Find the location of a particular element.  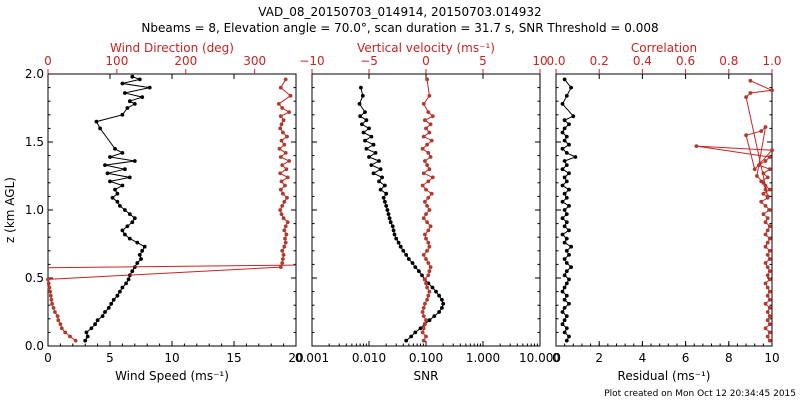

left-x-axis-label: Wind Speed (ms⁻¹) is located at coordinates (172, 376).